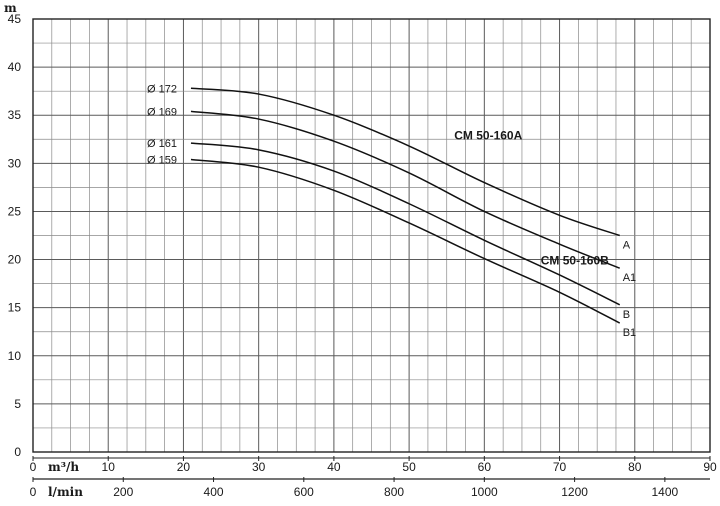 Image resolution: width=720 pixels, height=506 pixels. What do you see at coordinates (484, 492) in the screenshot?
I see `x2-tick-label: 1000` at bounding box center [484, 492].